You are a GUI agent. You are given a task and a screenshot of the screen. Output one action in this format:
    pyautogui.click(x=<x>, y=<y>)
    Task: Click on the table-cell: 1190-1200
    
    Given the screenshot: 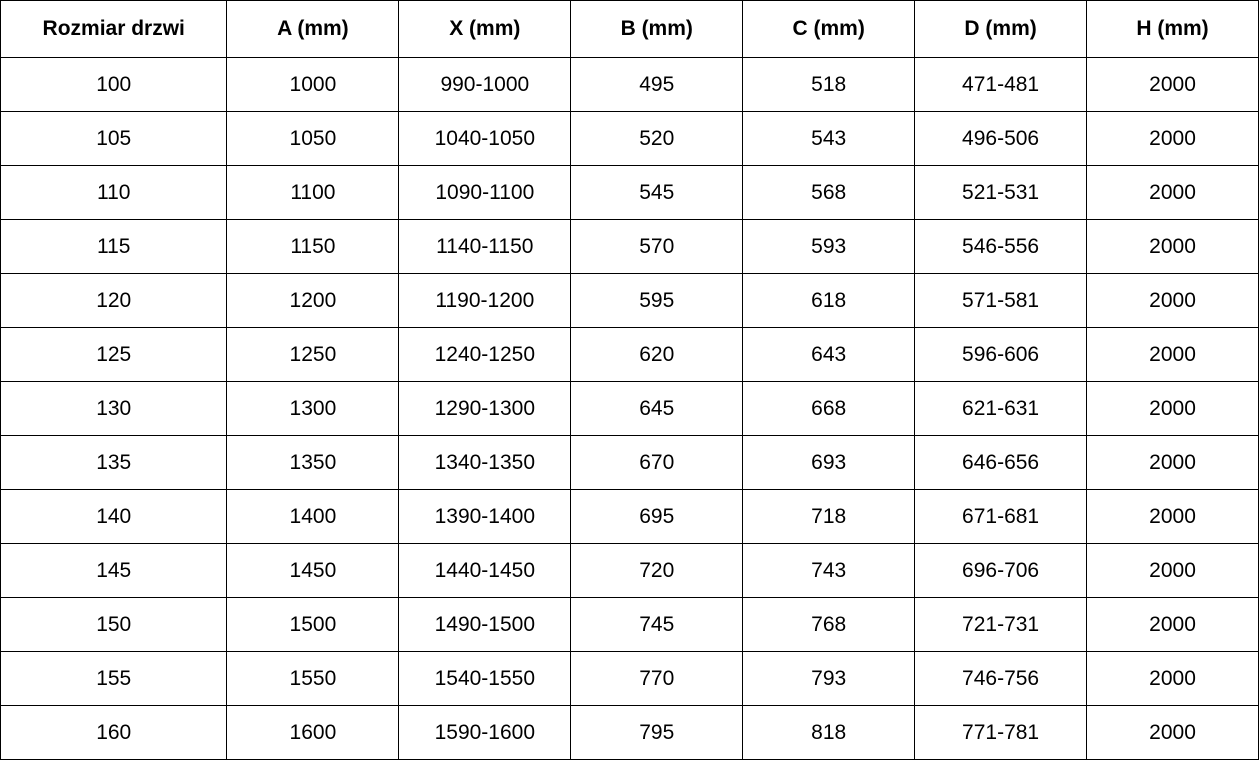 What is the action you would take?
    pyautogui.click(x=485, y=300)
    